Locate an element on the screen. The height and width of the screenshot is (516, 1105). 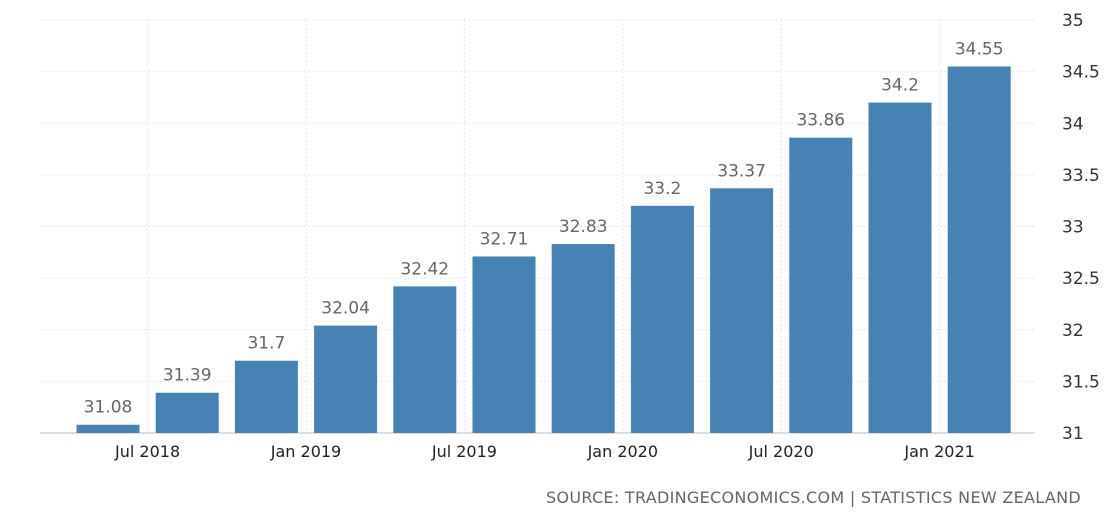
data-label: 33.86 is located at coordinates (820, 121).